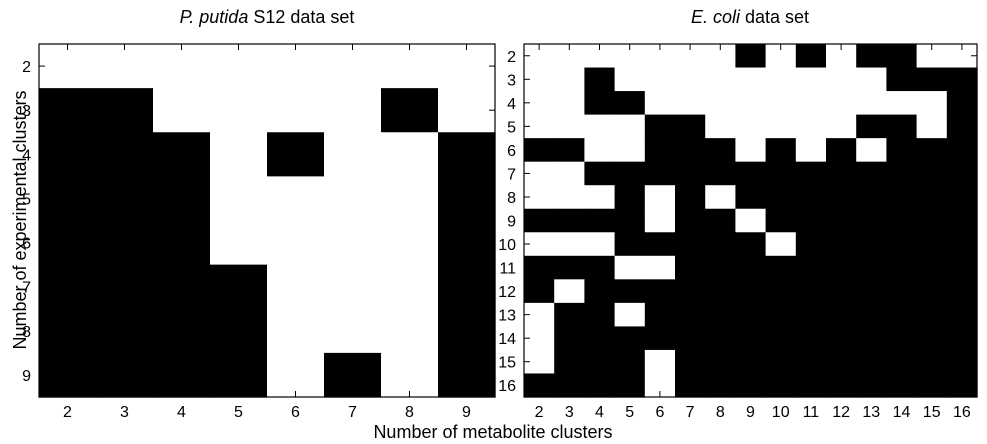 This screenshot has height=444, width=987. What do you see at coordinates (569, 362) in the screenshot?
I see `ecoli-cell-r15-c3` at bounding box center [569, 362].